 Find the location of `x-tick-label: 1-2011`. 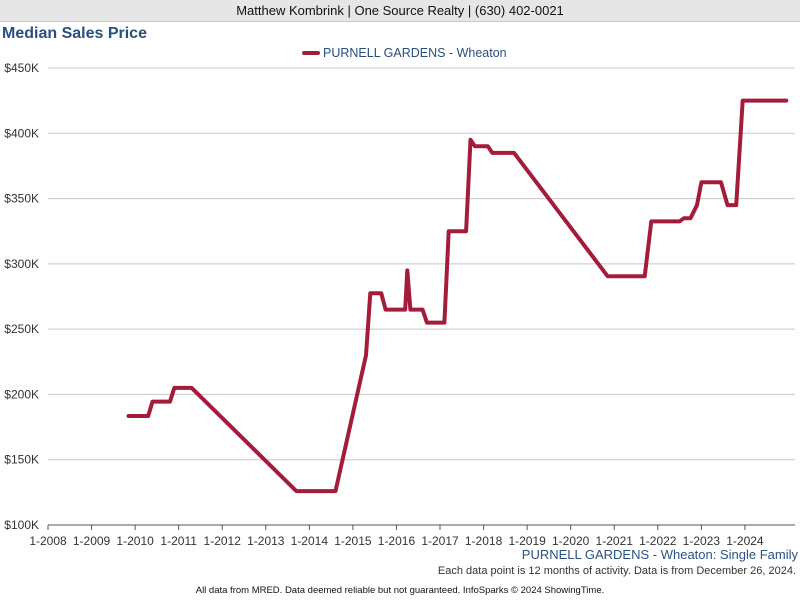

x-tick-label: 1-2011 is located at coordinates (178, 541).